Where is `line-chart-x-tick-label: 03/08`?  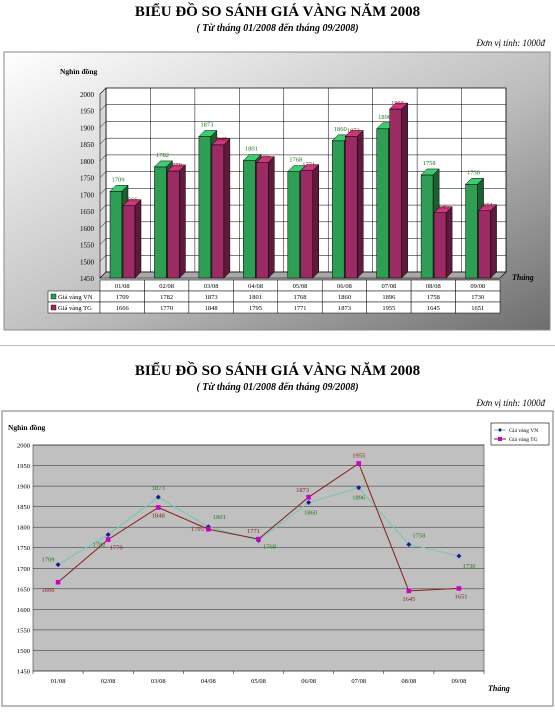 line-chart-x-tick-label: 03/08 is located at coordinates (158, 681).